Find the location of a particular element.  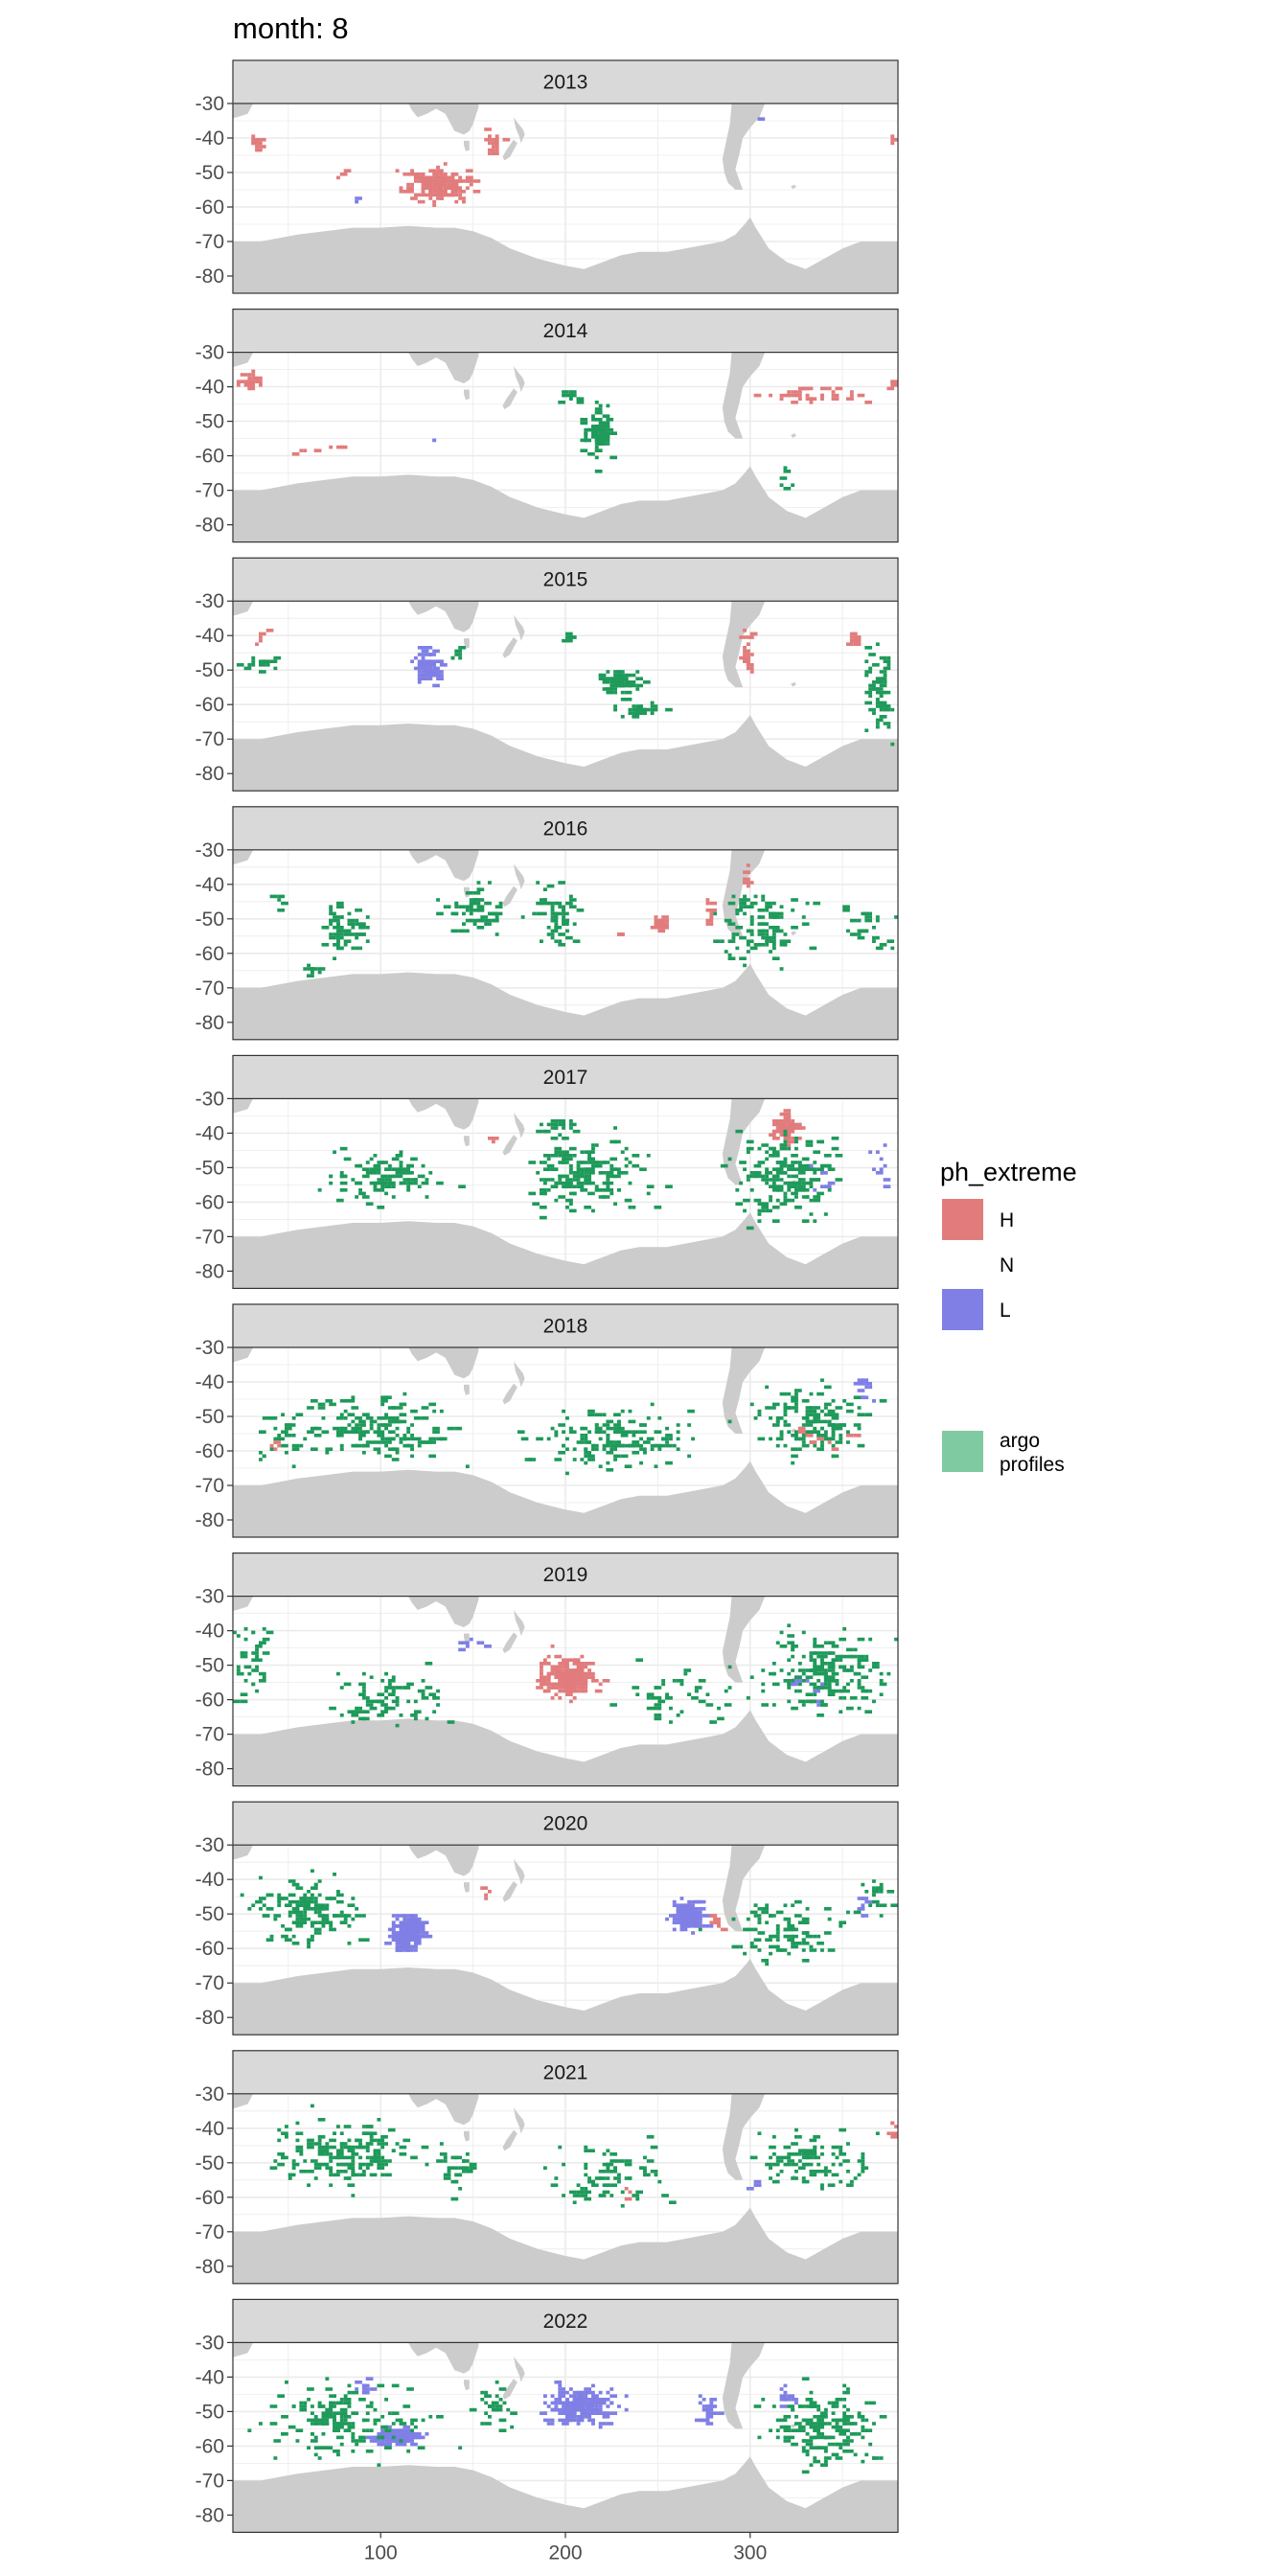

land-south-america is located at coordinates (744, 2386).